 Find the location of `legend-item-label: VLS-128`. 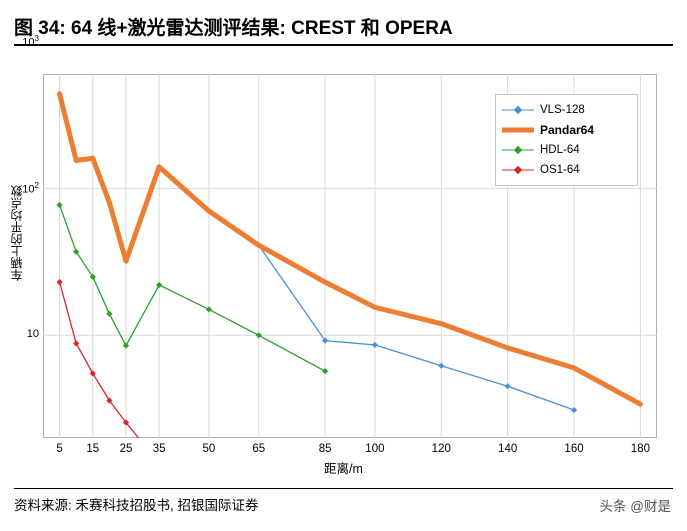

legend-item-label: VLS-128 is located at coordinates (562, 110).